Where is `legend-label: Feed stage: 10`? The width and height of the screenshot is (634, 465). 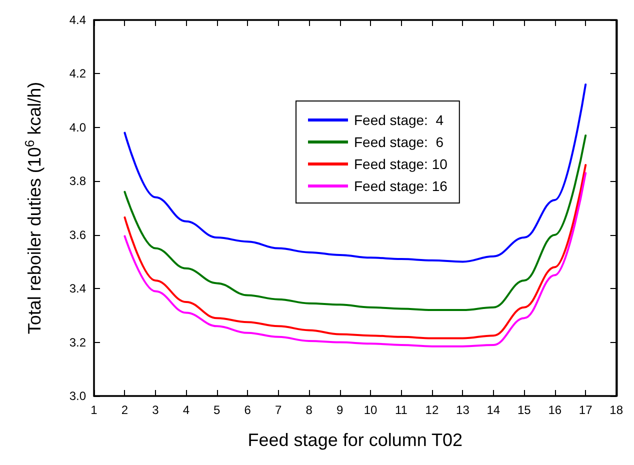
legend-label: Feed stage: 10 is located at coordinates (401, 164).